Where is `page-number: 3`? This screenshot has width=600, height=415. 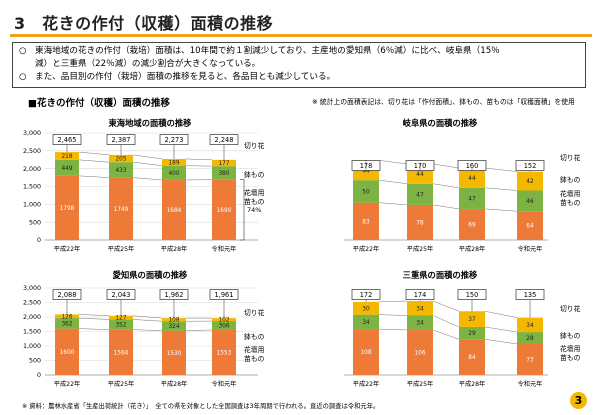
page-number: 3 is located at coordinates (578, 400).